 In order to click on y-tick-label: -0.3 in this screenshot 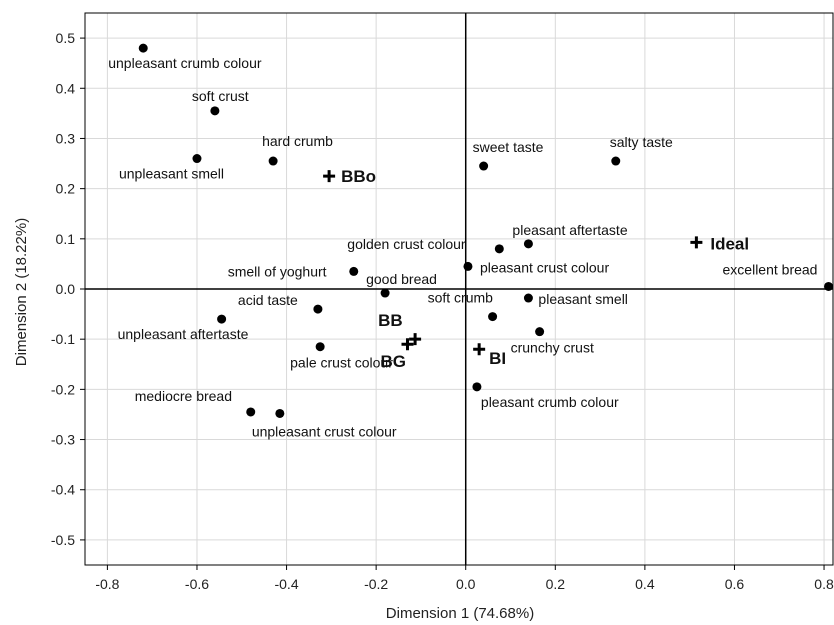, I will do `click(63, 440)`.